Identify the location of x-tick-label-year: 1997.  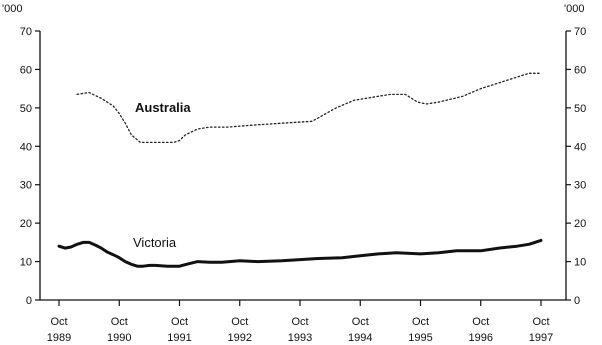
(541, 338).